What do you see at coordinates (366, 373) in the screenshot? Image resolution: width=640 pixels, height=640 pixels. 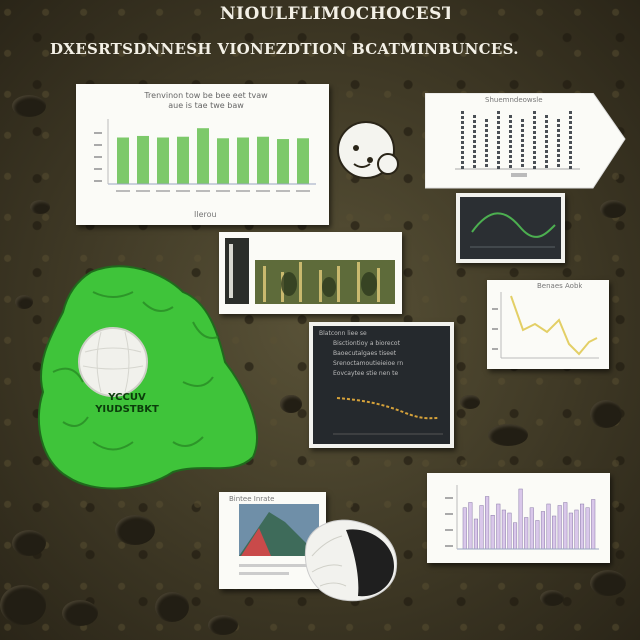 I see `screen-caption-5: Eovcaytee stie nen te` at bounding box center [366, 373].